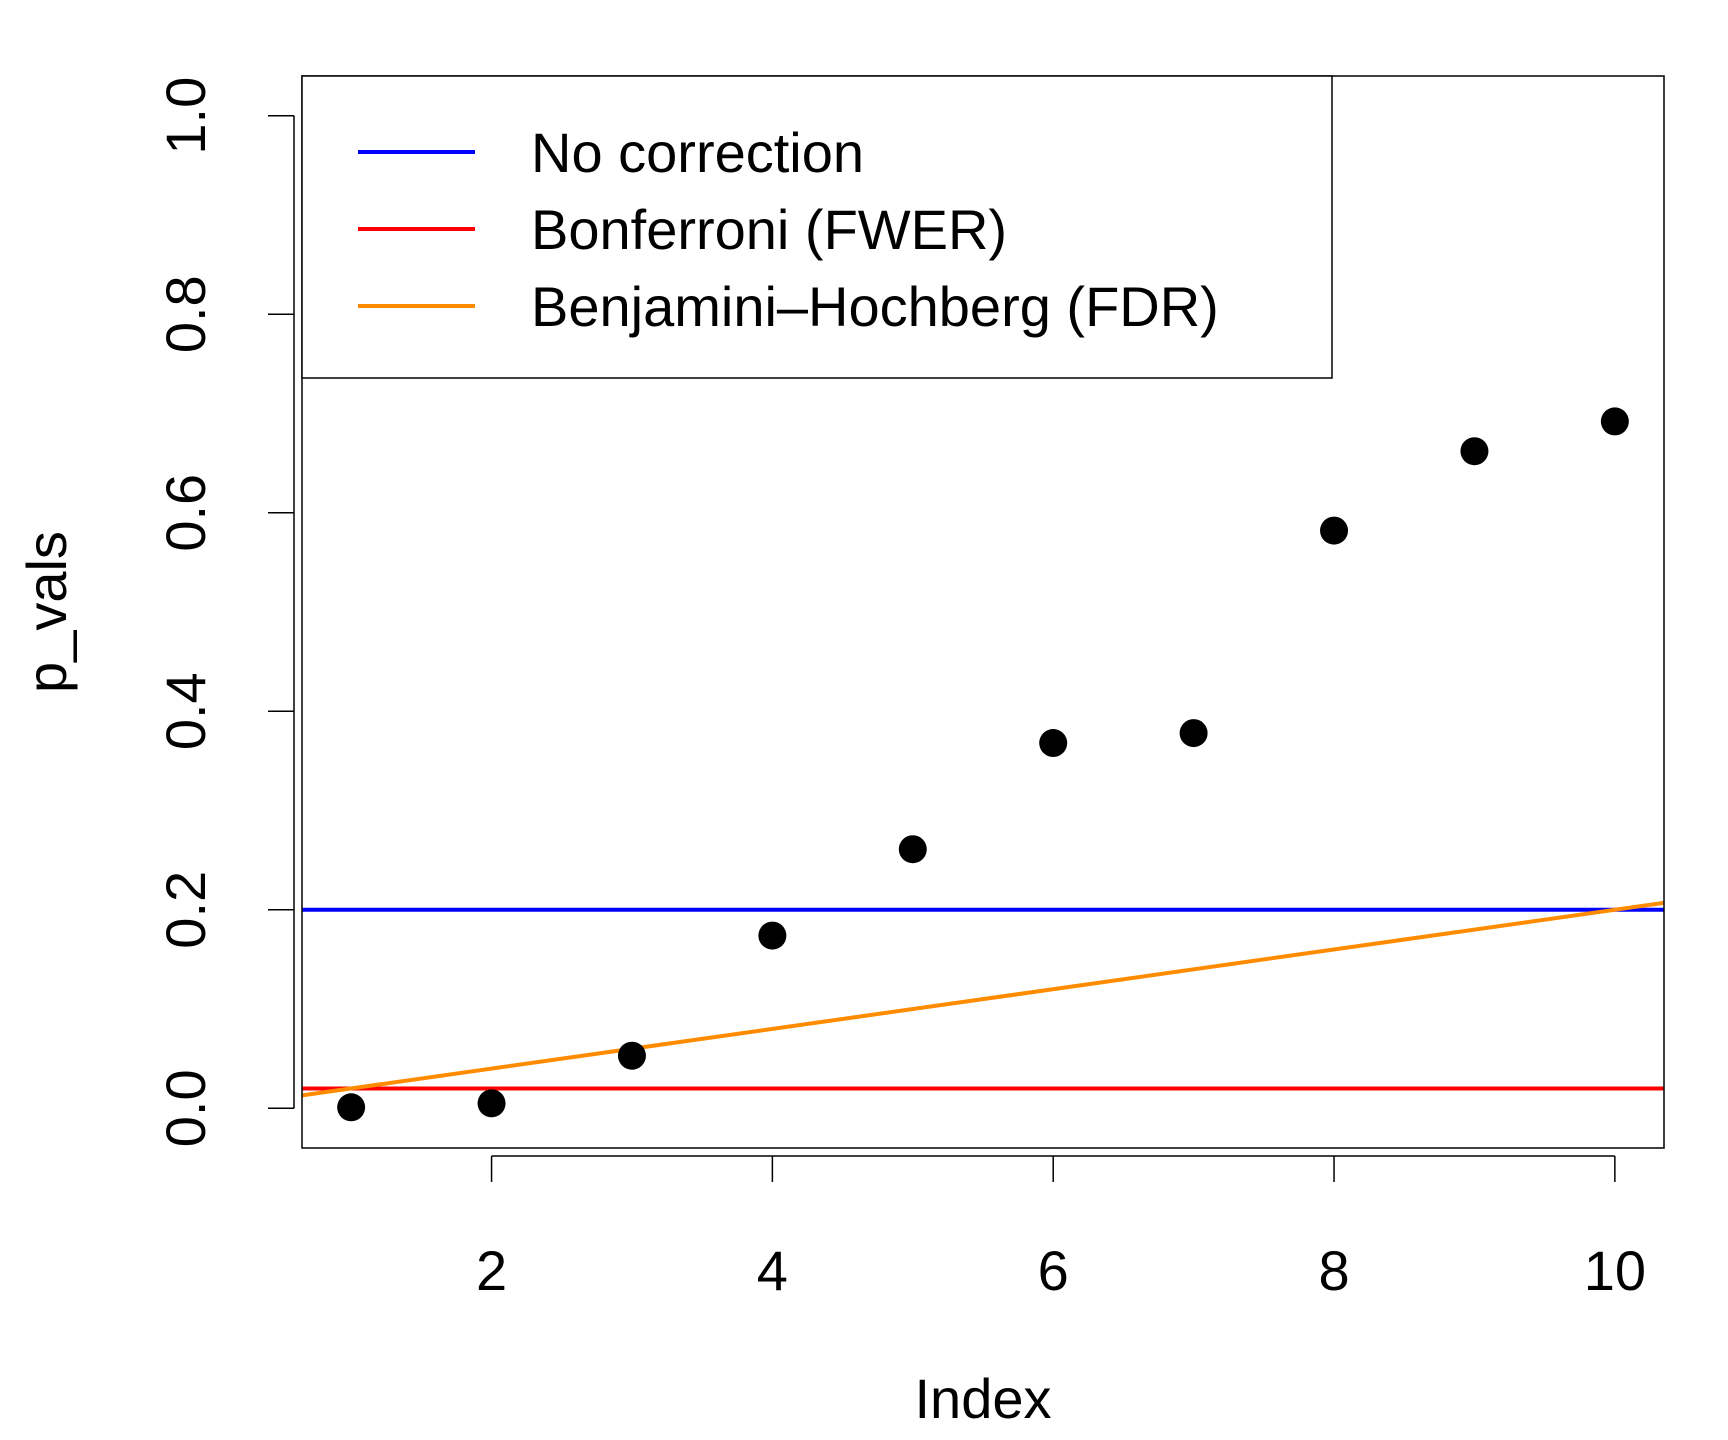 Image resolution: width=1728 pixels, height=1440 pixels. I want to click on legend-label: No correction, so click(697, 152).